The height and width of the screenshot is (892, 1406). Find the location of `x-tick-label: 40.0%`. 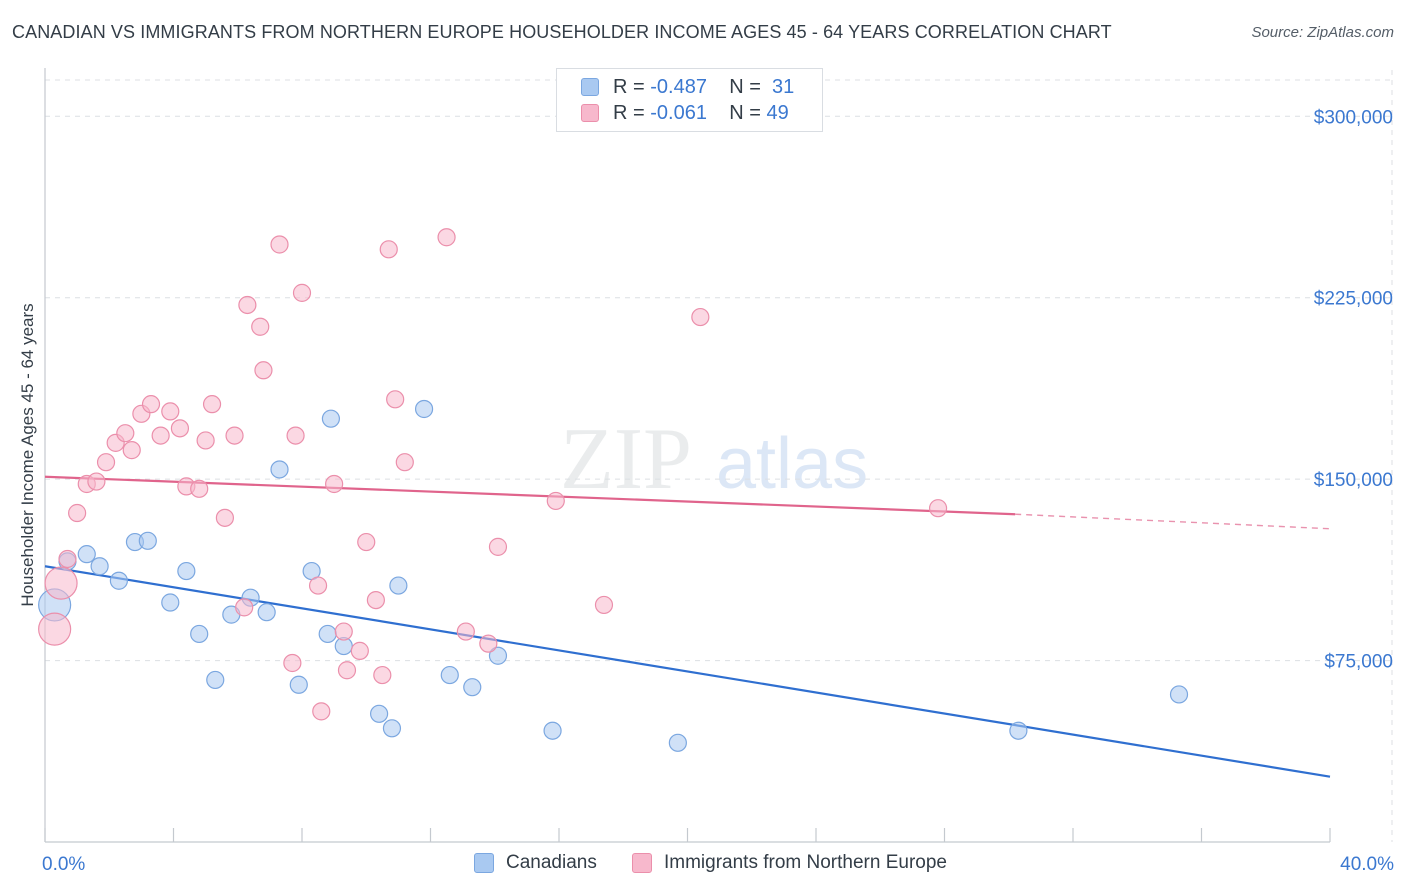

x-tick-label: 40.0% is located at coordinates (1367, 864).